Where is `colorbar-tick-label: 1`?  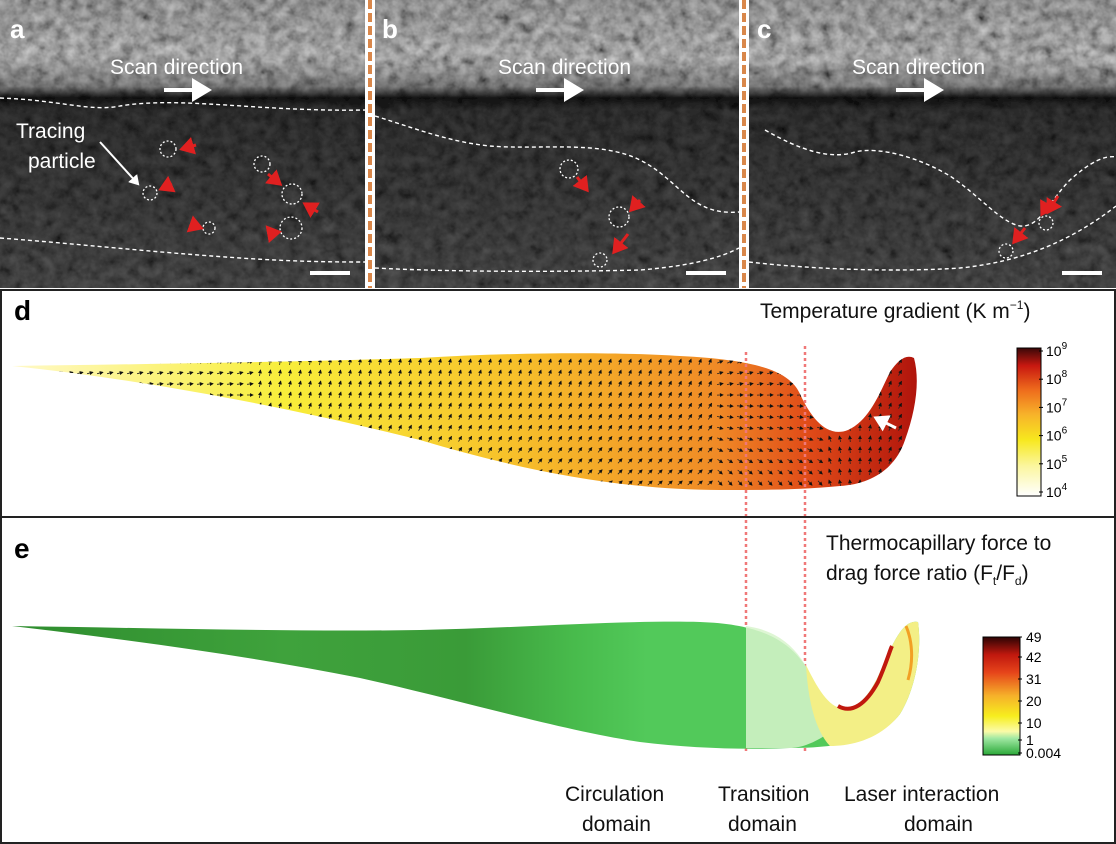
colorbar-tick-label: 1 is located at coordinates (1030, 740).